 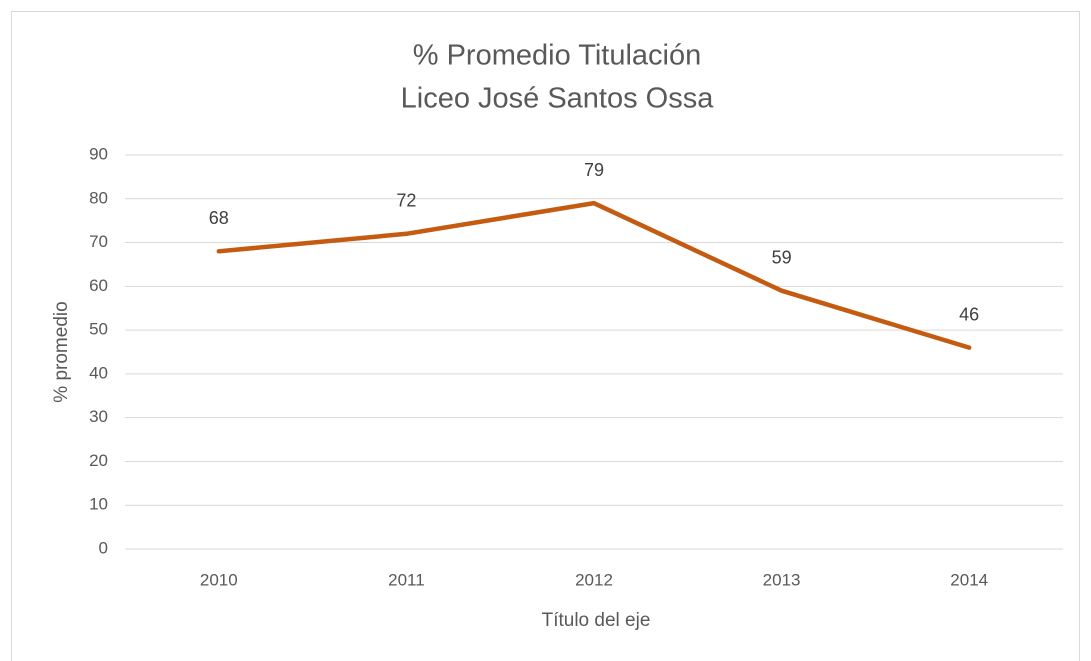 I want to click on x-tick-label: 2011, so click(x=406, y=579).